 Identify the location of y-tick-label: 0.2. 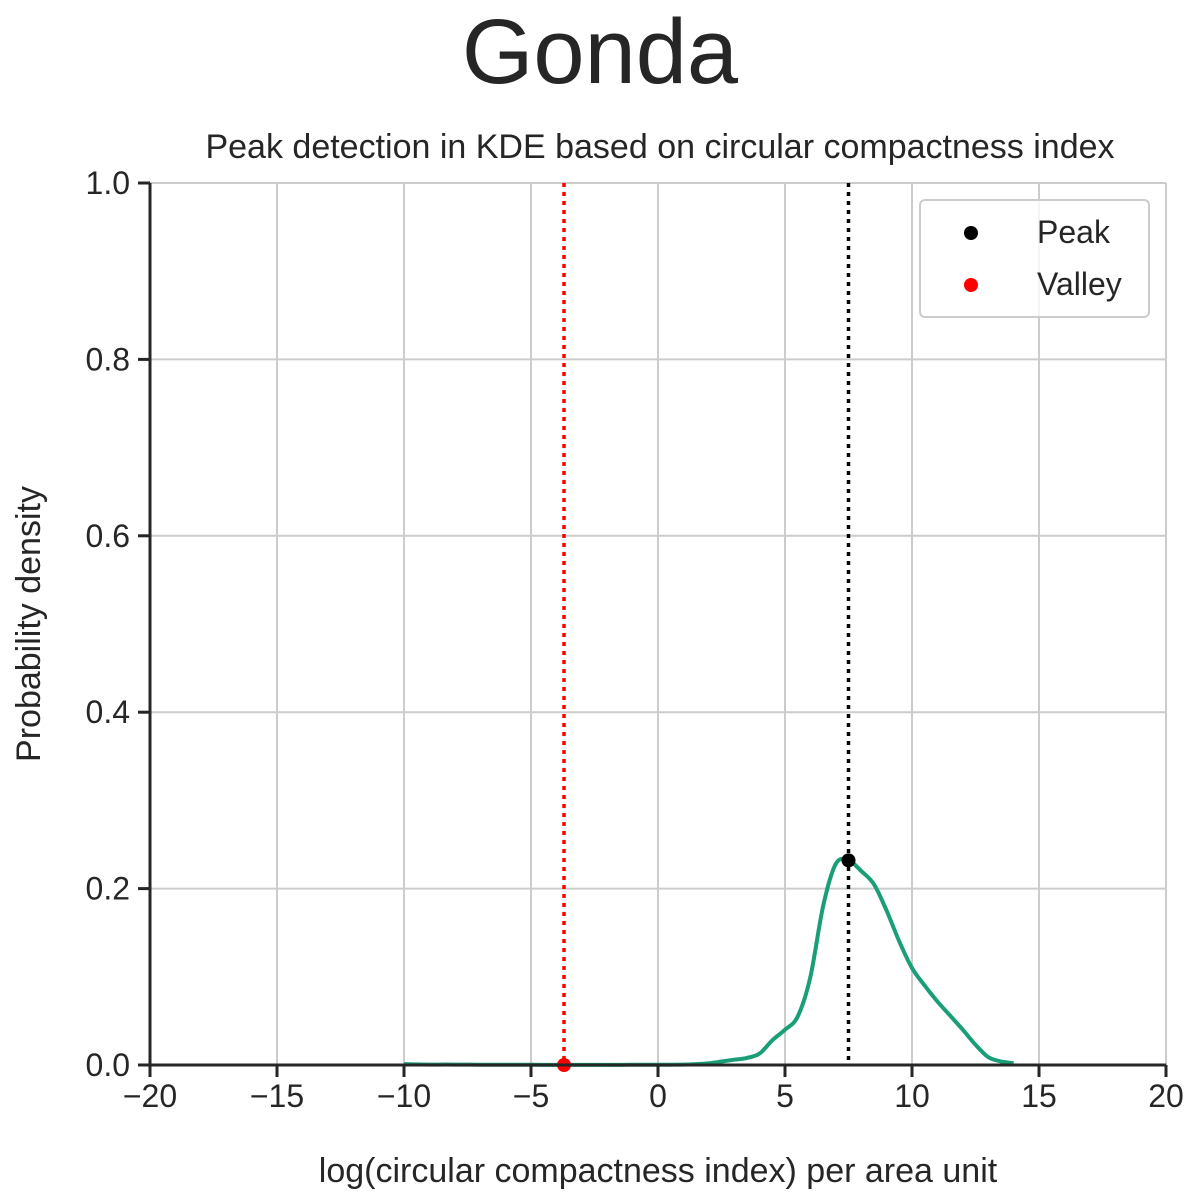
(108, 889).